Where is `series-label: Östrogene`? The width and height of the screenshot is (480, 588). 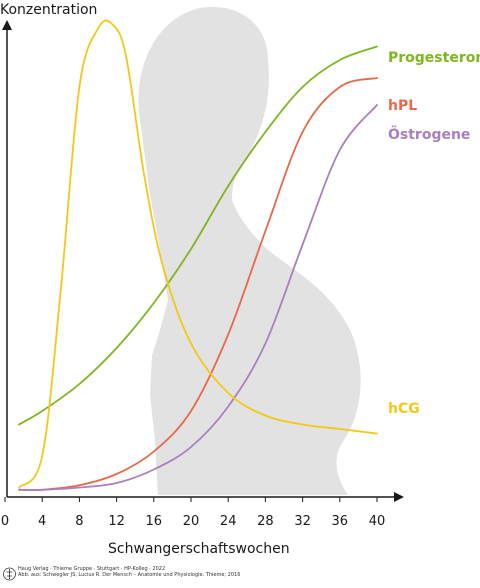 series-label: Östrogene is located at coordinates (429, 134).